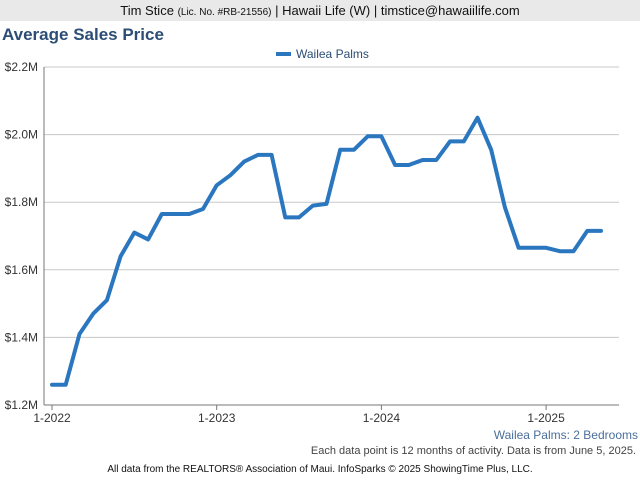 This screenshot has width=640, height=480. Describe the element at coordinates (382, 418) in the screenshot. I see `x-tick-label: 1-2024` at that location.